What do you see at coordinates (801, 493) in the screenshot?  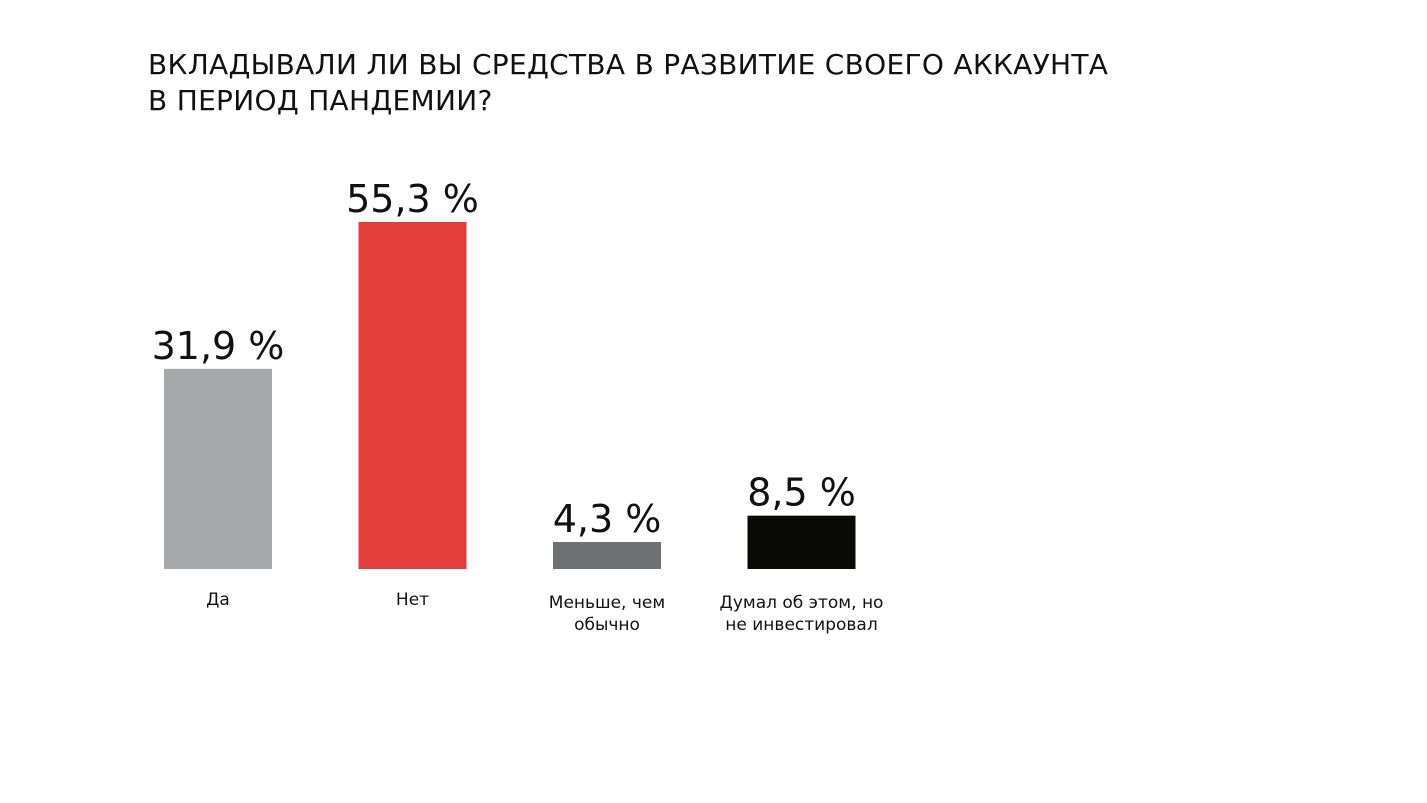 I see `data-label-dumal: 8,5 %` at bounding box center [801, 493].